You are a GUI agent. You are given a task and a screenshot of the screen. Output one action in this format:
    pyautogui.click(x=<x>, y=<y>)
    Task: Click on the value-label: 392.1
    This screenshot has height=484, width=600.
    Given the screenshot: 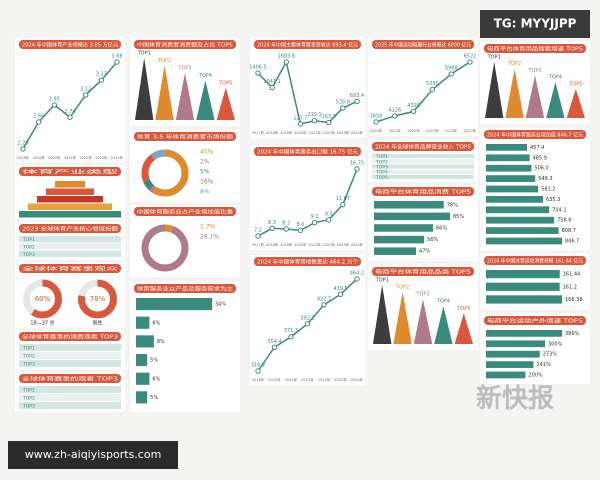 What is the action you would take?
    pyautogui.click(x=307, y=318)
    